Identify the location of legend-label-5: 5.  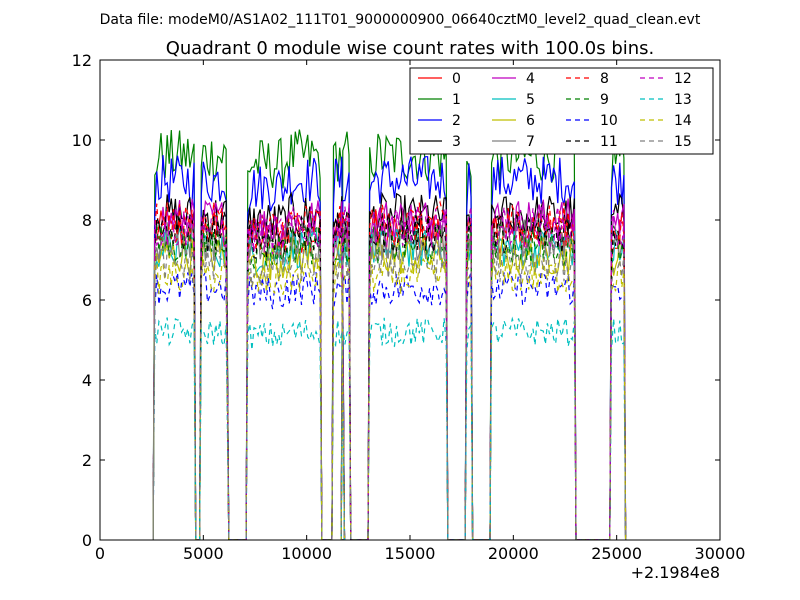
(530, 100).